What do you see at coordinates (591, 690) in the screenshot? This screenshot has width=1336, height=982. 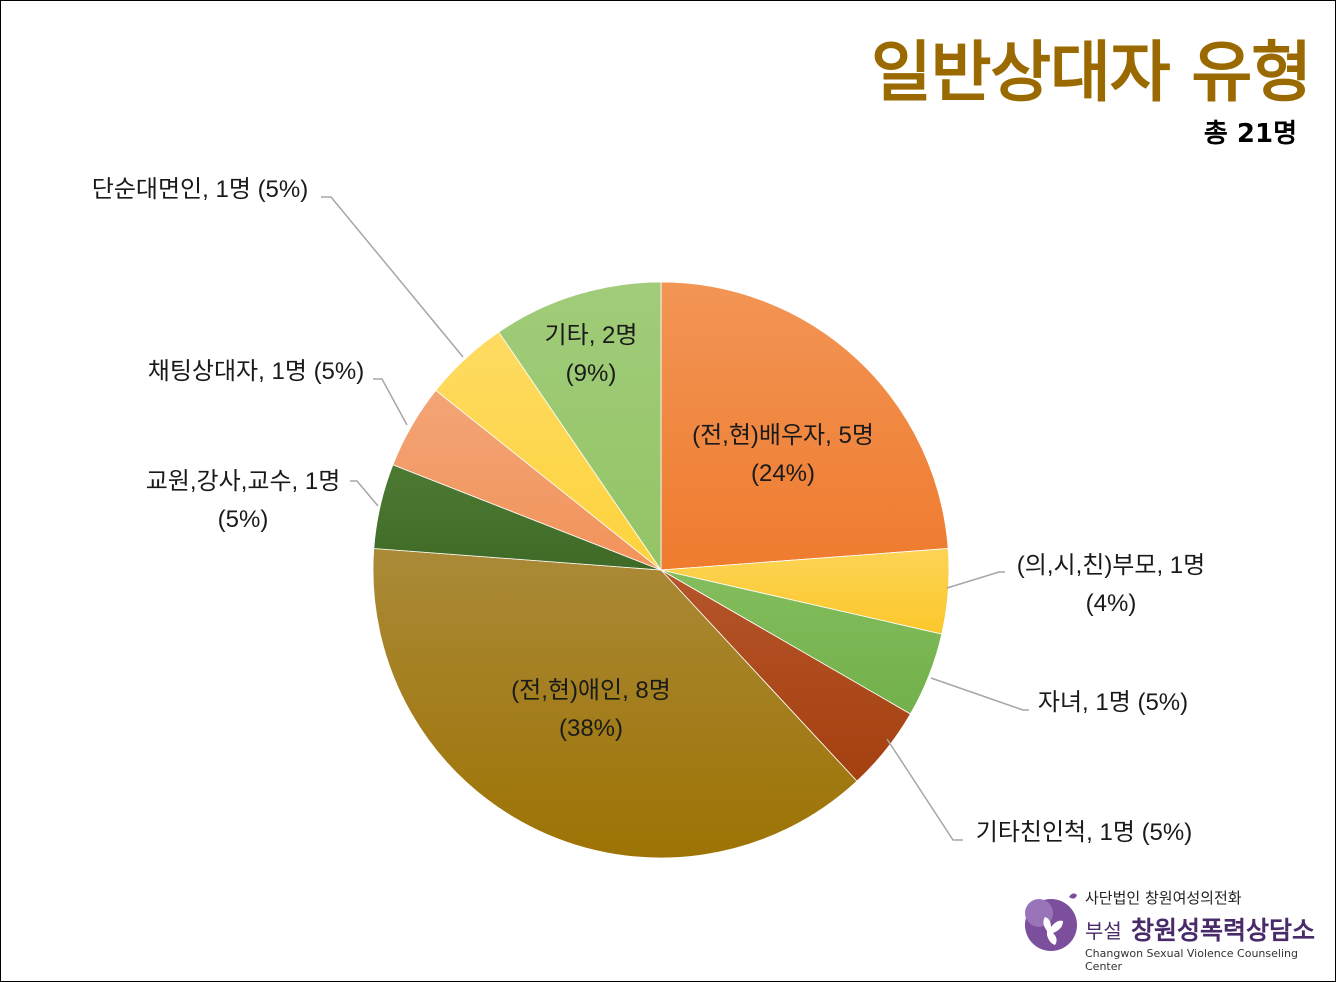 I see `slice-label-4: (전,현)애인, 8명` at bounding box center [591, 690].